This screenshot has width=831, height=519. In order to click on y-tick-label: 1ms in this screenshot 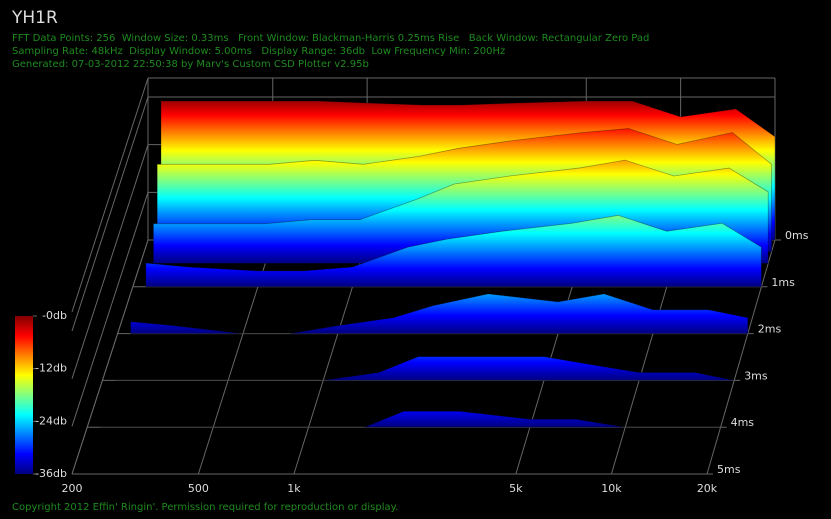, I will do `click(783, 282)`.